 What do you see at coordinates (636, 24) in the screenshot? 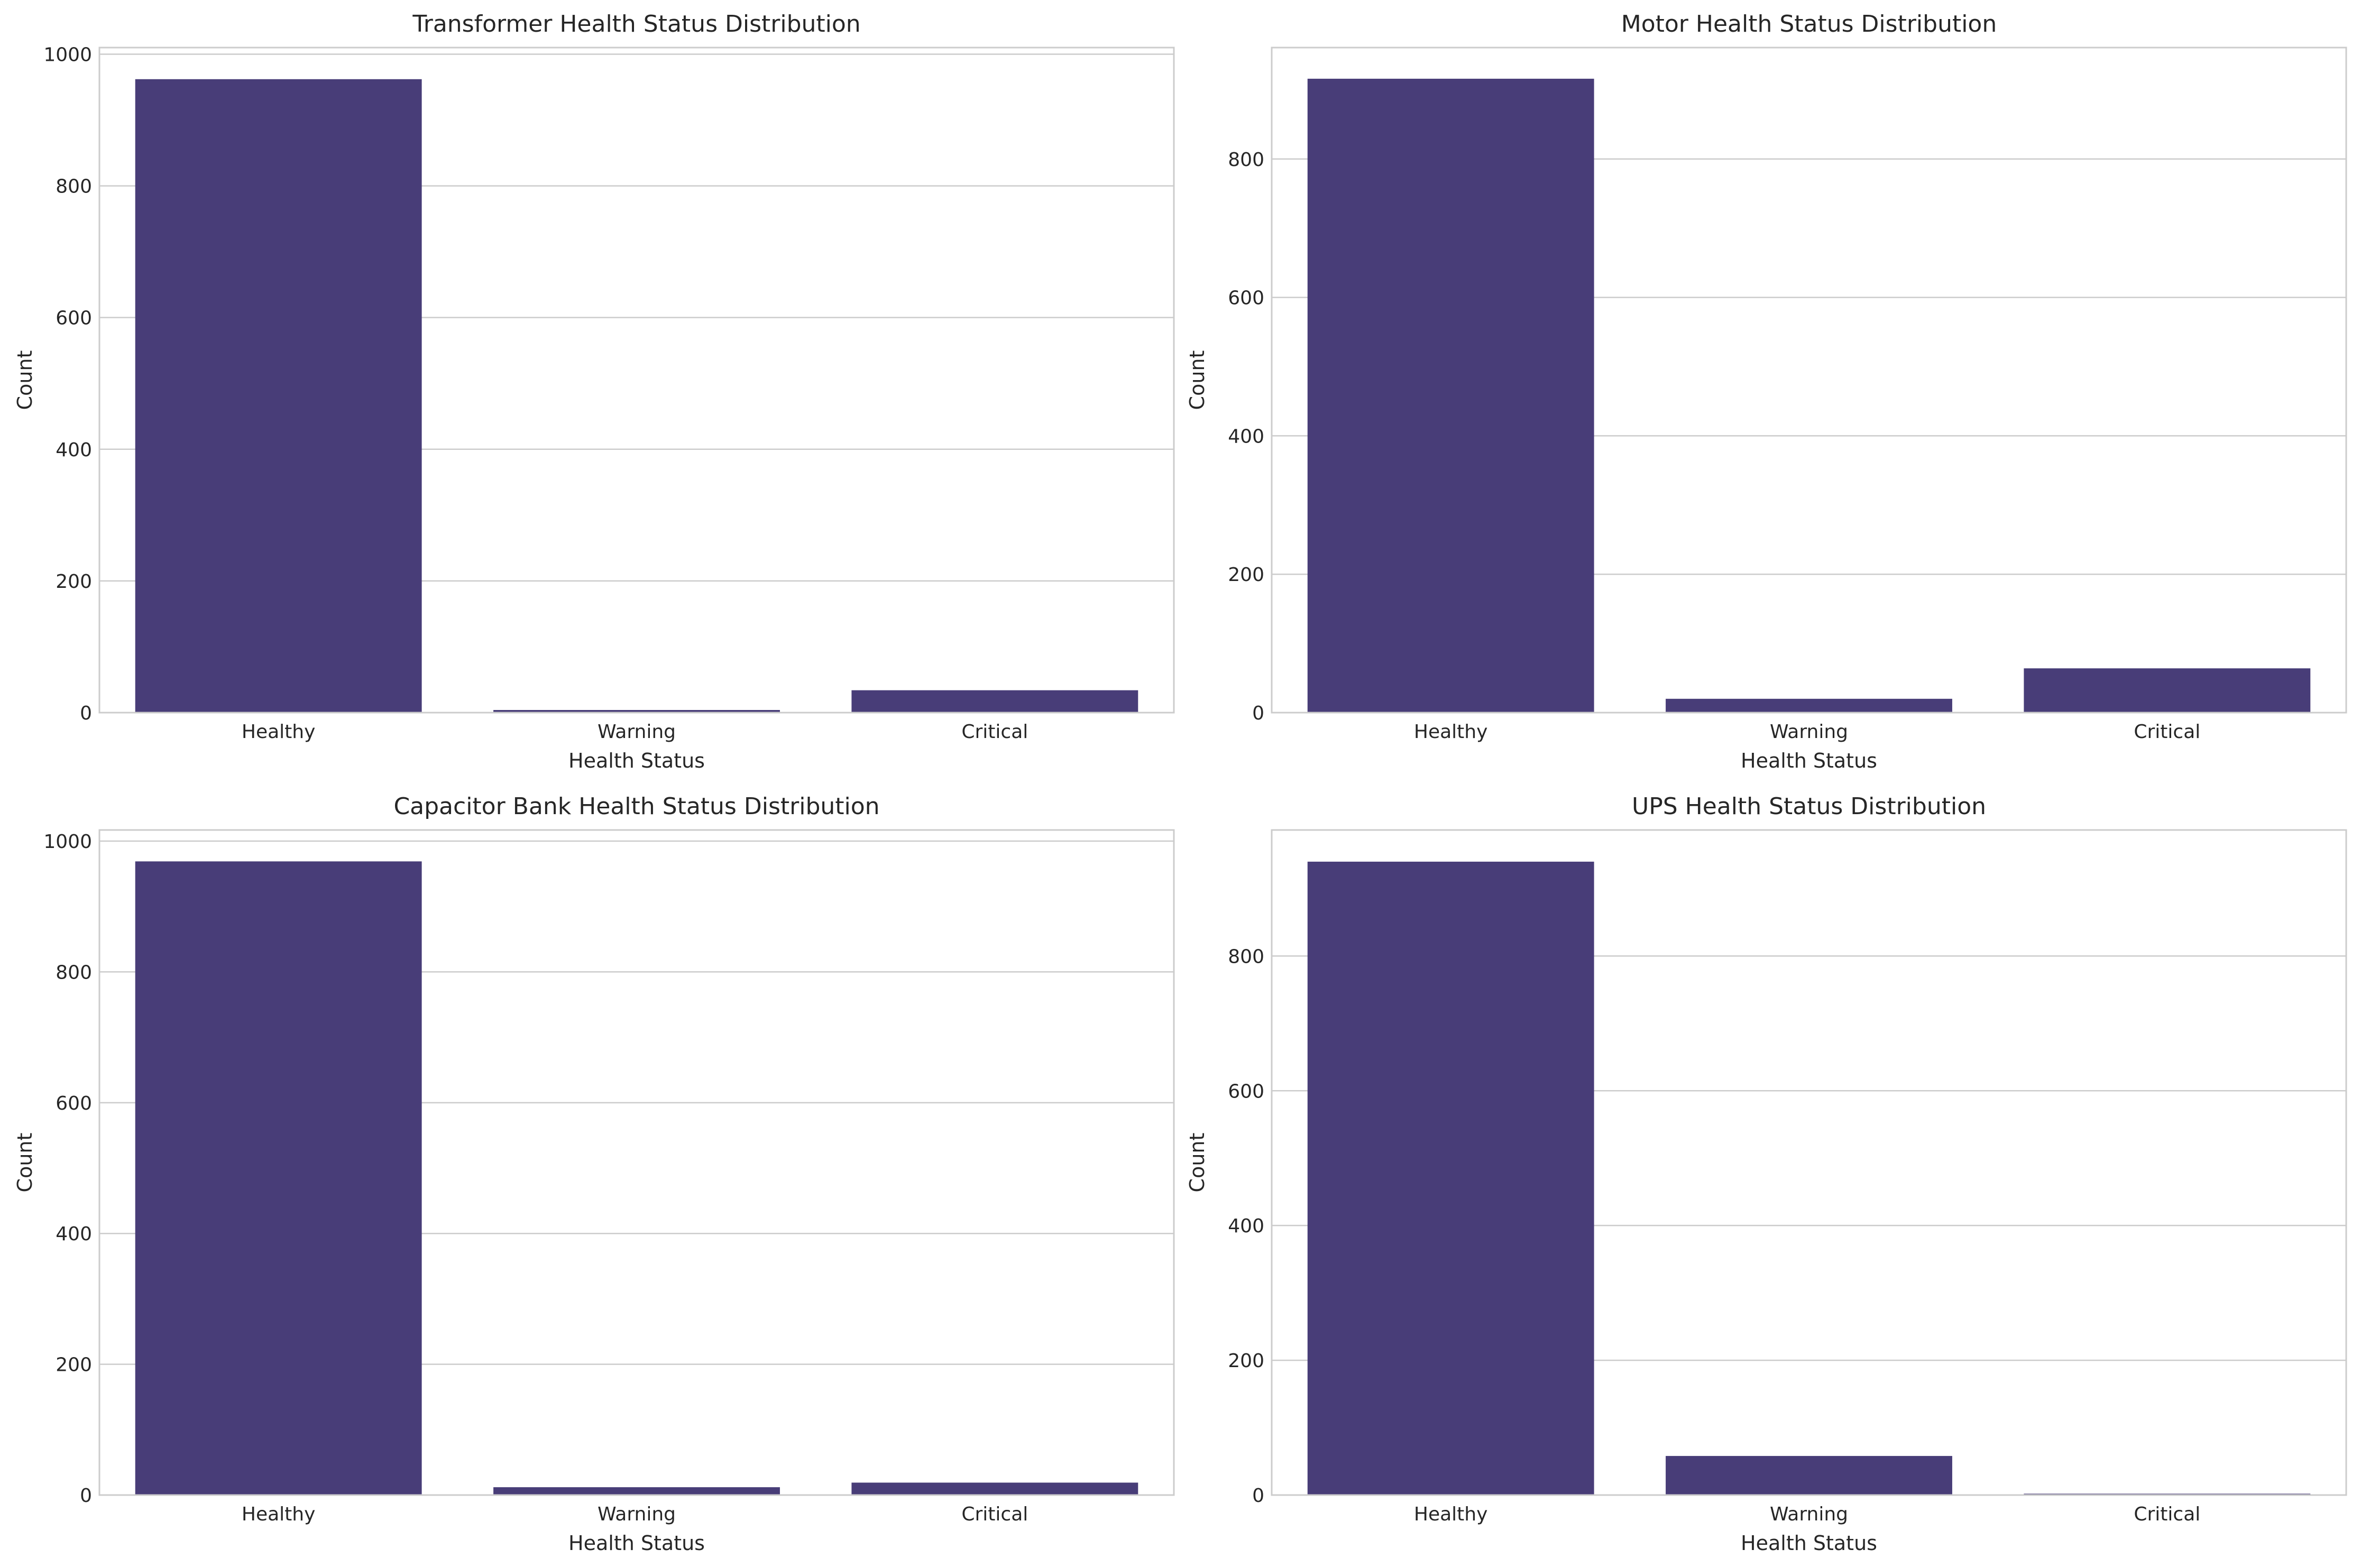
I see `chart-title: Transformer Health Status Distribution` at bounding box center [636, 24].